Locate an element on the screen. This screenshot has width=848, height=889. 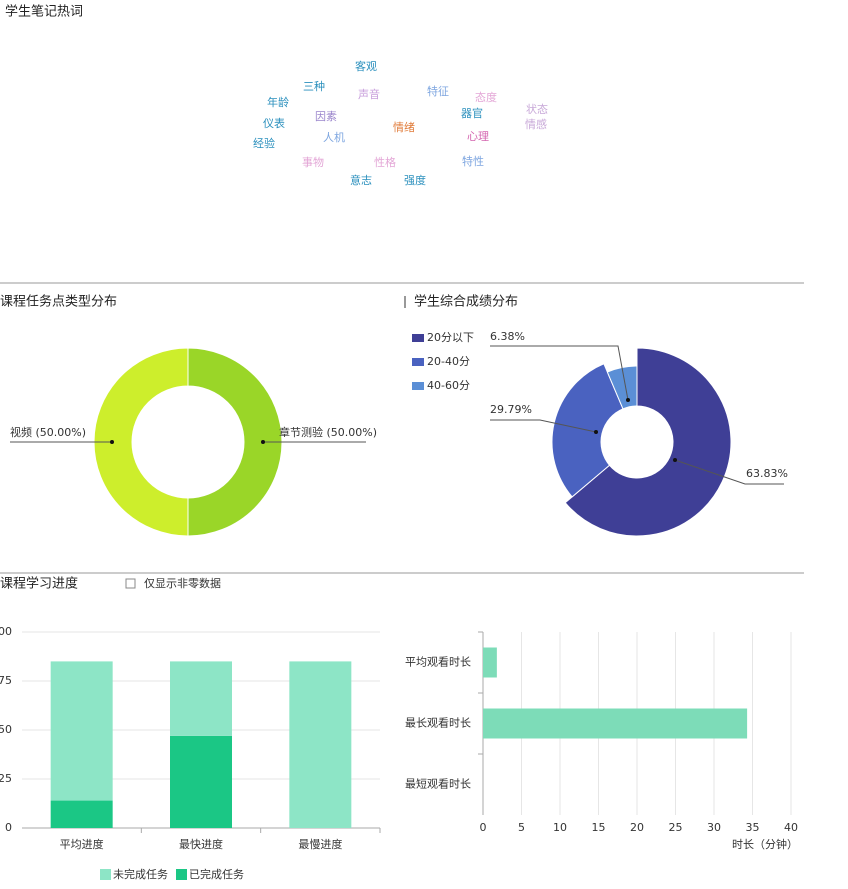
y-tick-label: 最长观看时长 is located at coordinates (438, 723).